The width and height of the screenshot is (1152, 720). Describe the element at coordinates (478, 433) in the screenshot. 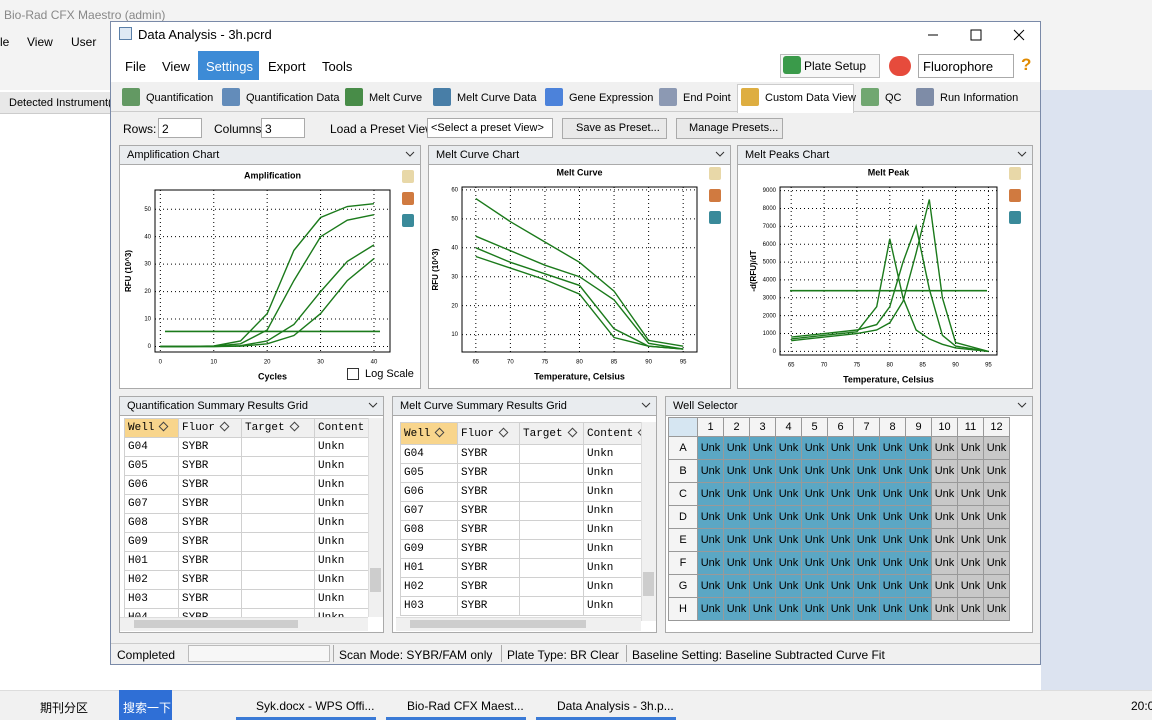

I see `grid-header-label: Fluor` at that location.